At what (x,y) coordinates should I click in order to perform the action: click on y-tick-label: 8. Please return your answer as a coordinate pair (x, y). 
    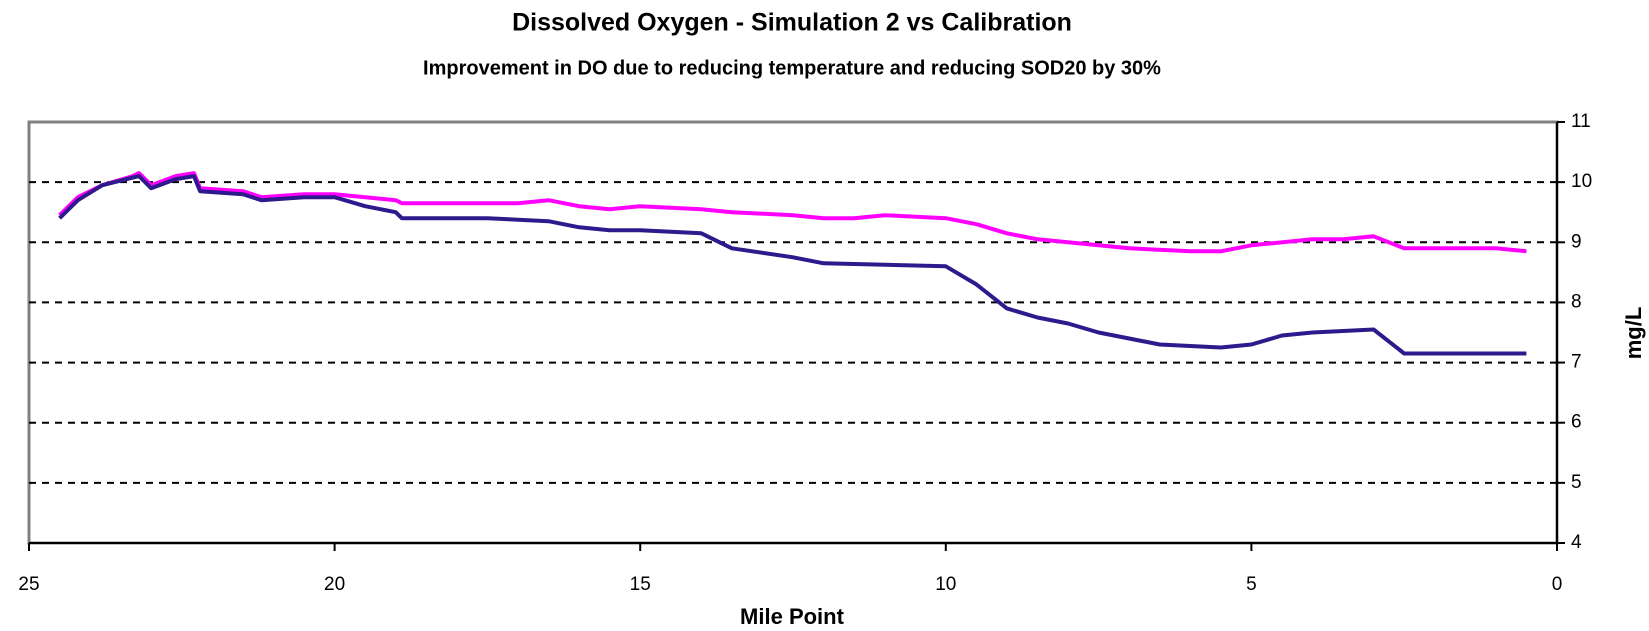
    Looking at the image, I should click on (1576, 301).